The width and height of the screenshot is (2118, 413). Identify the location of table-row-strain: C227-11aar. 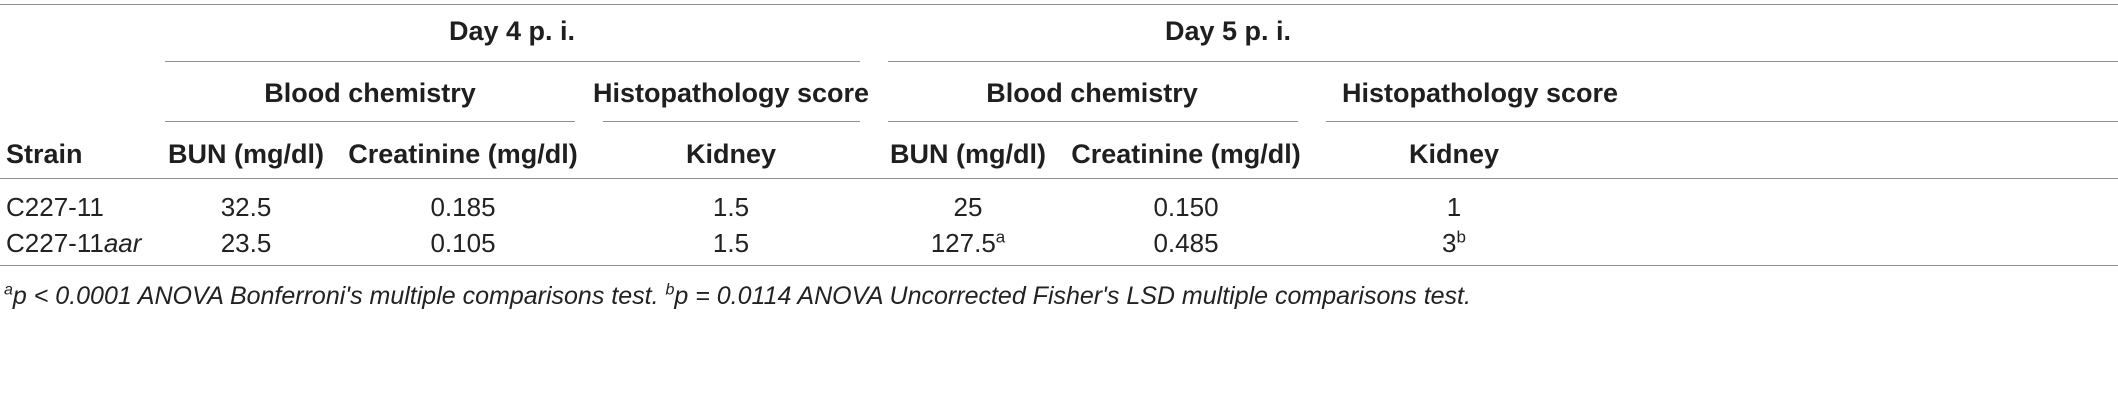
(74, 243).